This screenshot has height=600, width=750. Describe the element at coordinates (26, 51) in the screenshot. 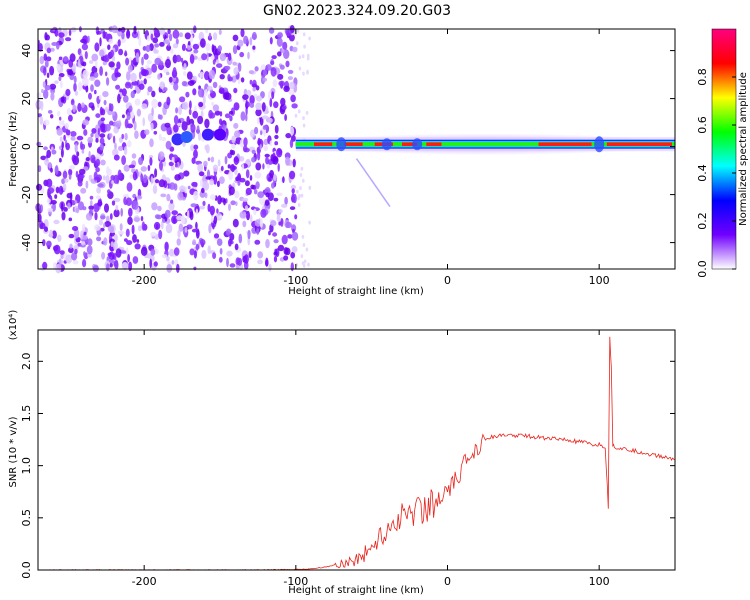

I see `y-tick-label: 40` at that location.